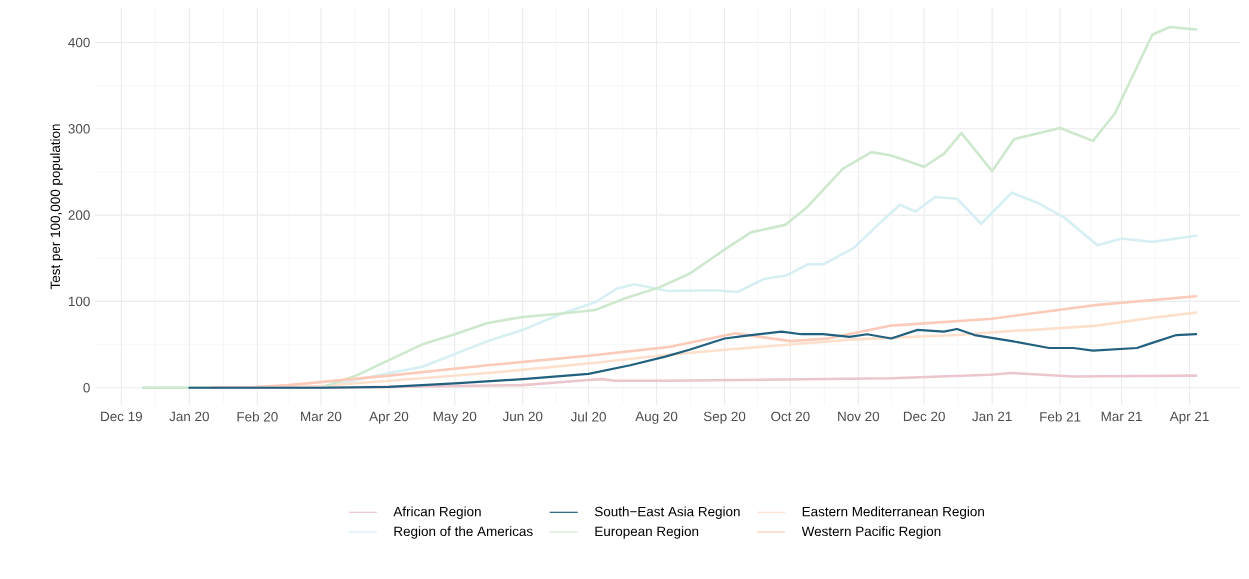 The width and height of the screenshot is (1249, 579). What do you see at coordinates (79, 42) in the screenshot?
I see `y-tick-label: 400` at bounding box center [79, 42].